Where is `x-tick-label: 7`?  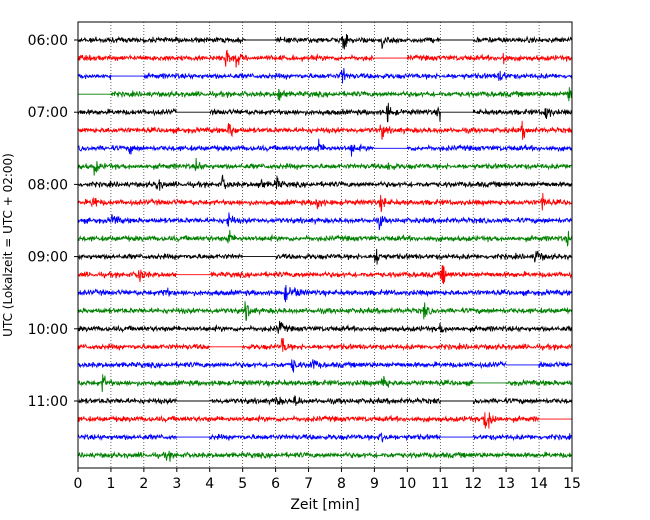 x-tick-label: 7 is located at coordinates (308, 484).